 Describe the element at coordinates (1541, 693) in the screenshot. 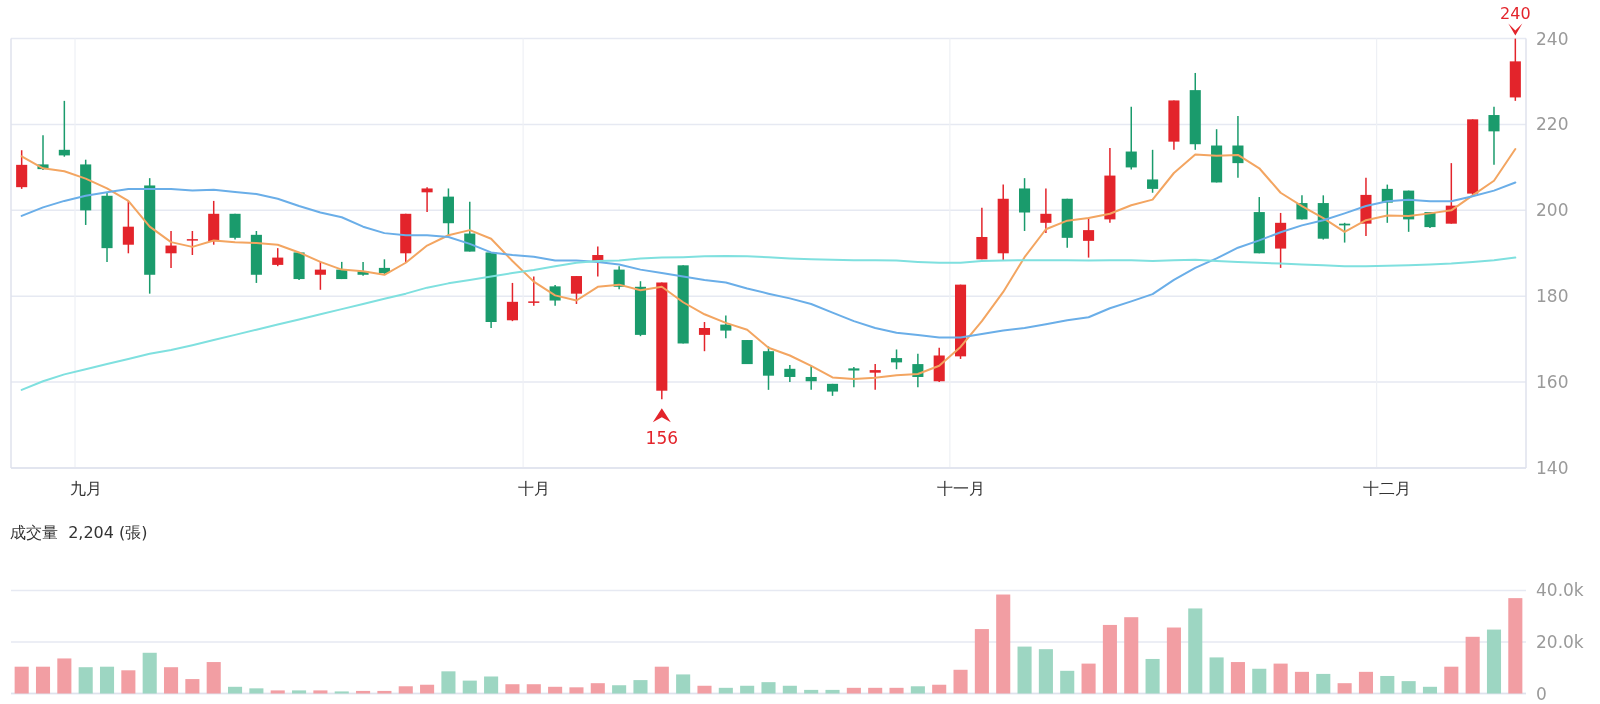

I see `y-tick-label: 0` at that location.